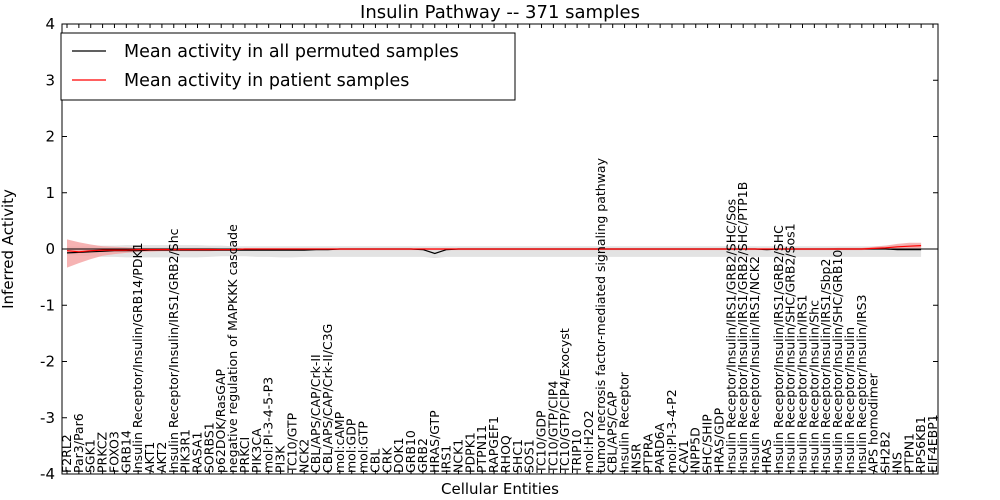 The width and height of the screenshot is (1000, 500). What do you see at coordinates (47, 362) in the screenshot?
I see `y-tick-label: -2` at bounding box center [47, 362].